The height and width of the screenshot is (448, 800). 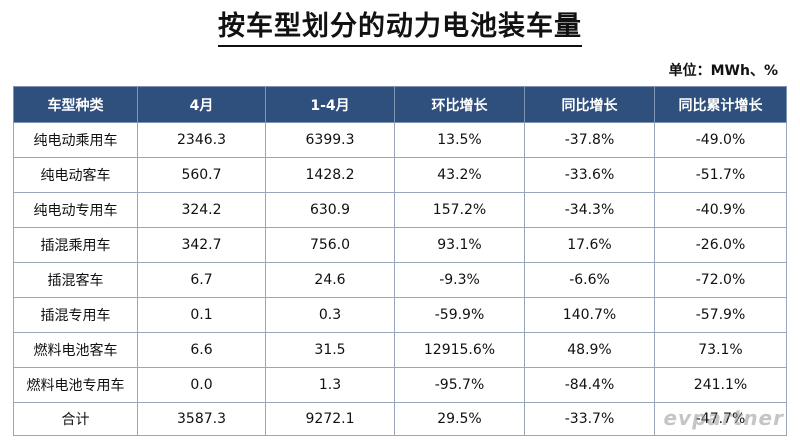 What do you see at coordinates (720, 280) in the screenshot?
I see `cell-yoy-cumulative-growth: -72.0%` at bounding box center [720, 280].